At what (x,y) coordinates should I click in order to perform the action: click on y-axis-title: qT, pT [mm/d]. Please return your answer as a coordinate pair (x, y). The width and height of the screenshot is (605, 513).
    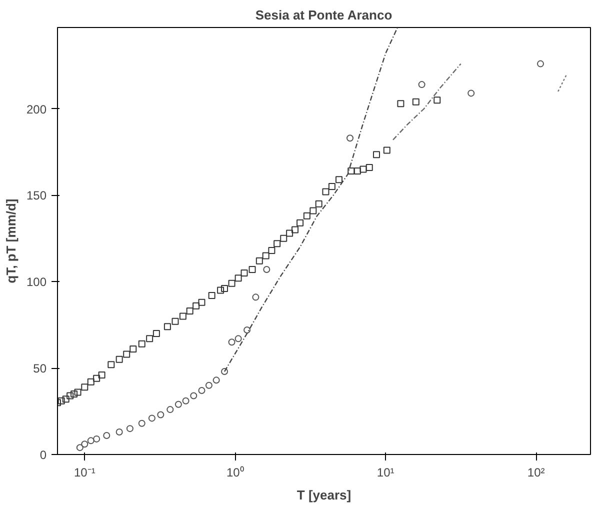
    Looking at the image, I should click on (10, 241).